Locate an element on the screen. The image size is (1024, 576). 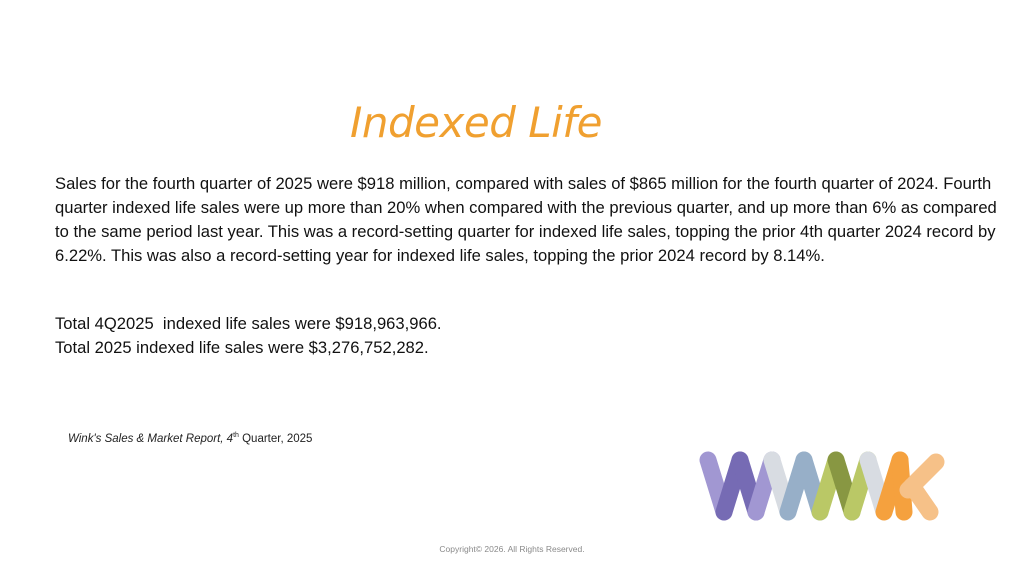
copyright-footer: Copyright© 2026. All Rights Reserved. is located at coordinates (512, 549).